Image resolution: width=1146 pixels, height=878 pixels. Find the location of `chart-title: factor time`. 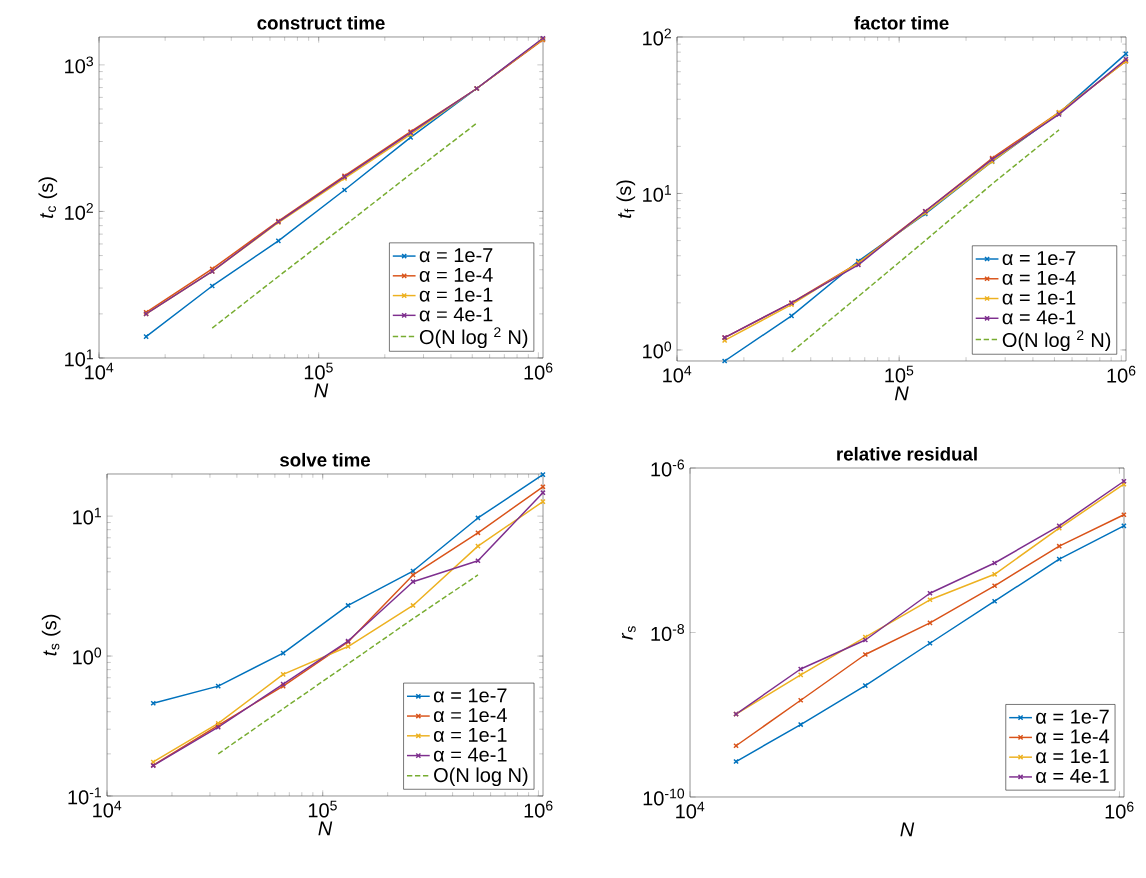

chart-title: factor time is located at coordinates (901, 22).